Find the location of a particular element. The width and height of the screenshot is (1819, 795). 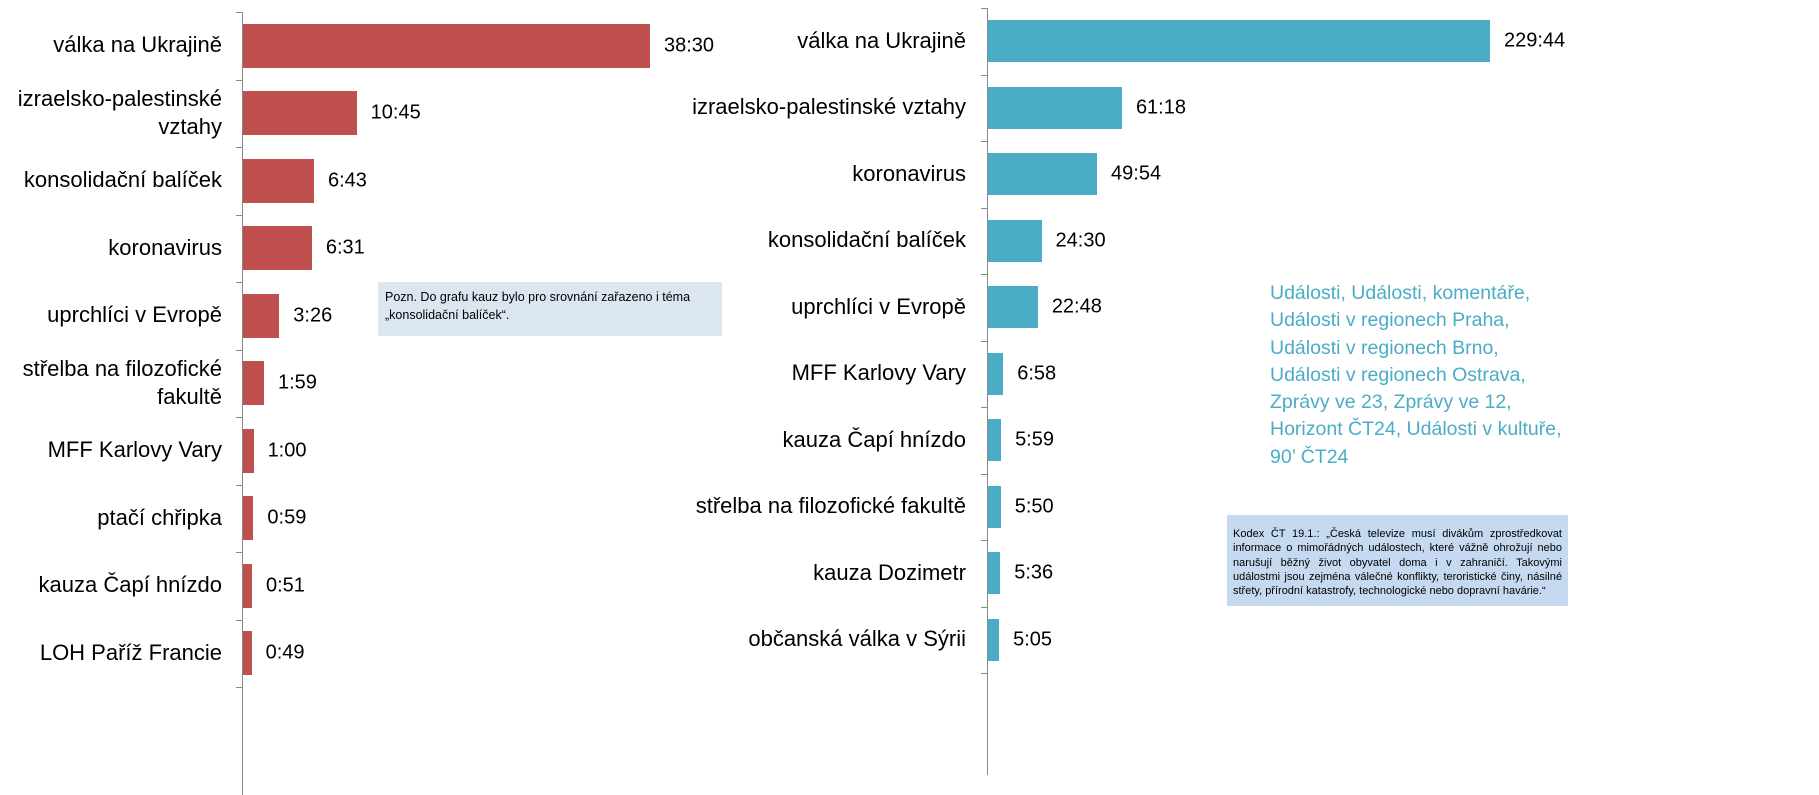

value-label: 24:30 is located at coordinates (1080, 240).